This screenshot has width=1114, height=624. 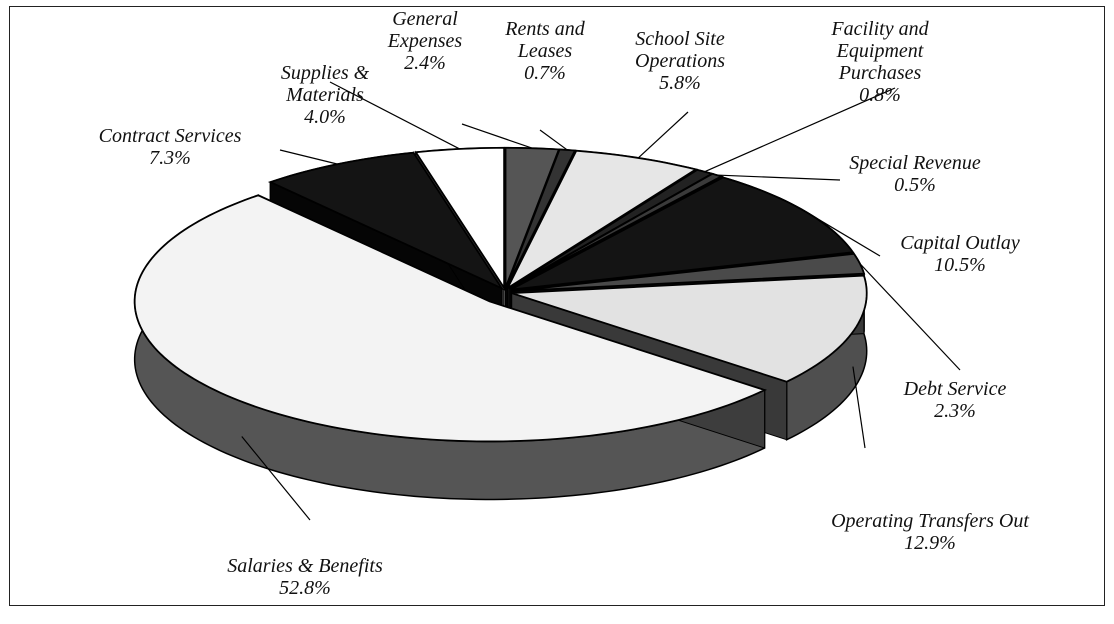 What do you see at coordinates (880, 51) in the screenshot?
I see `category-label: Facility and Equipment Purchases` at bounding box center [880, 51].